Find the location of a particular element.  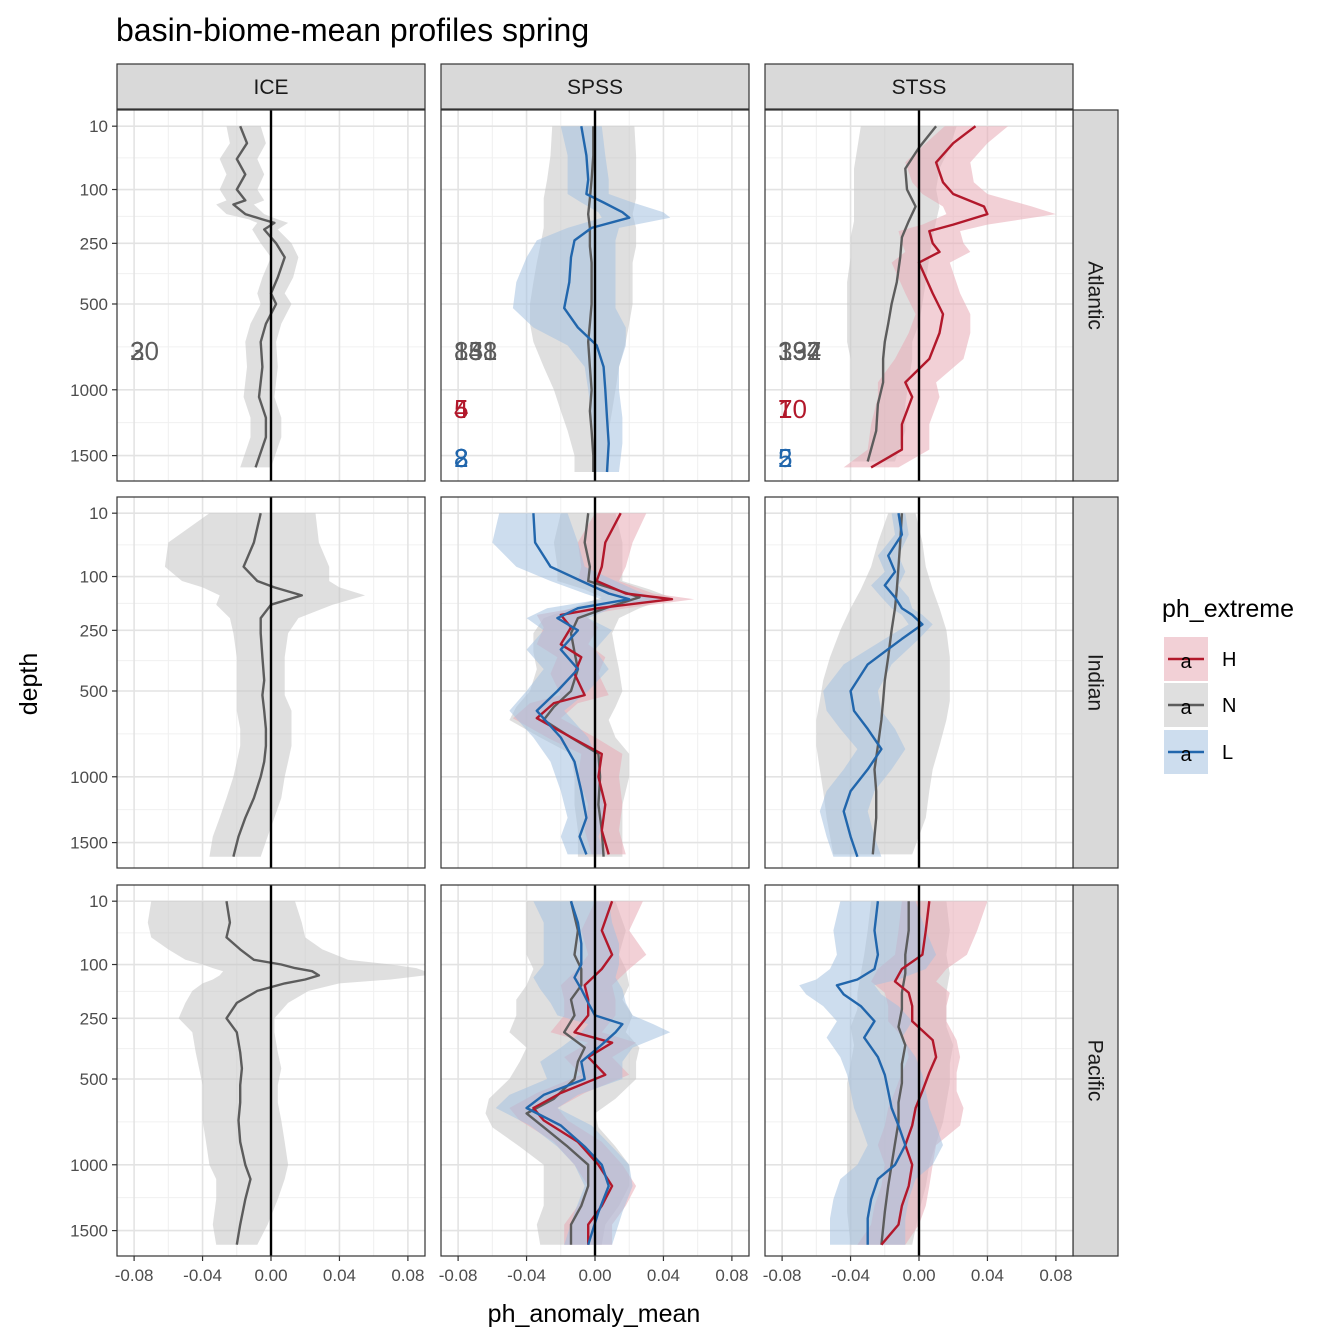

legend-title: ph_extreme is located at coordinates (1228, 609).